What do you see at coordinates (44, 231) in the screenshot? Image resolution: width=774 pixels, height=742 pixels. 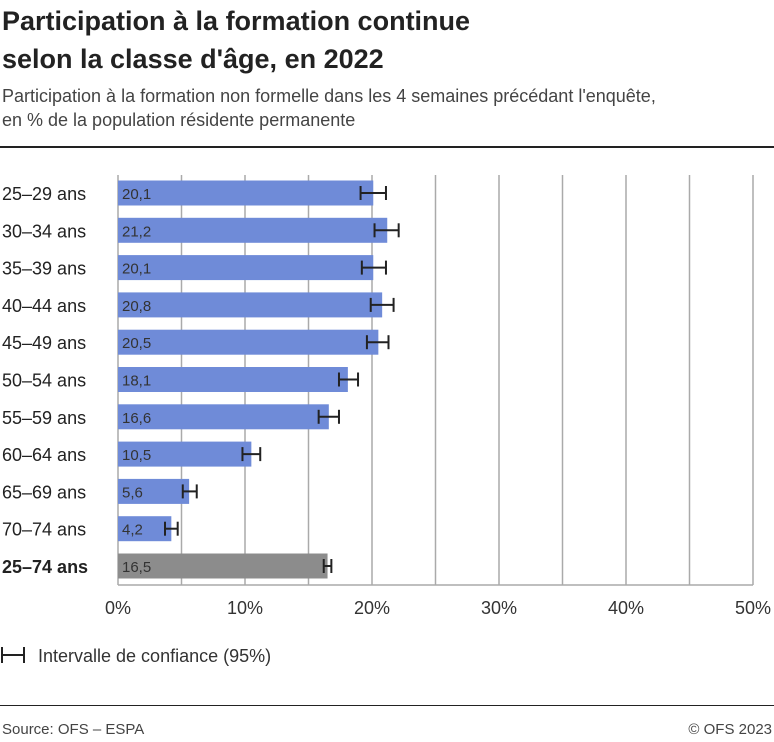 I see `category-label: 30–34 ans` at bounding box center [44, 231].